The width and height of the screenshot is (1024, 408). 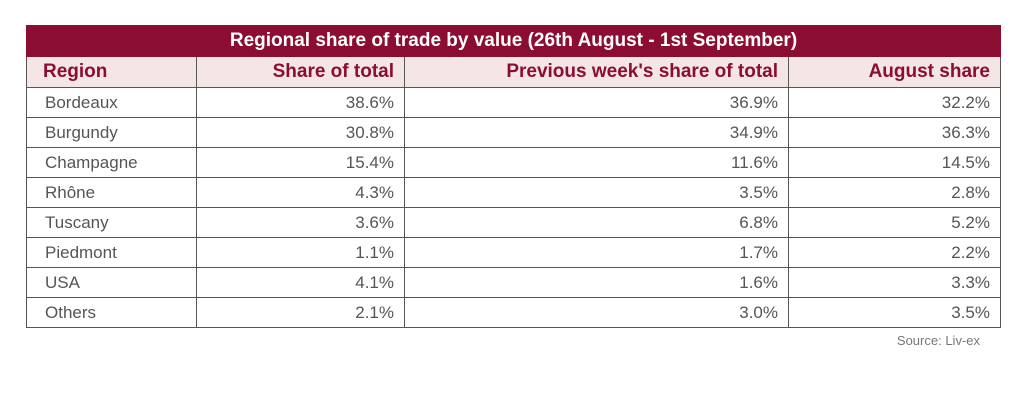 What do you see at coordinates (111, 312) in the screenshot?
I see `region-cell: Others` at bounding box center [111, 312].